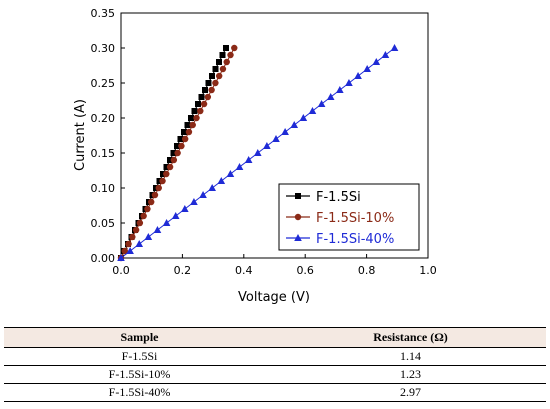 The height and width of the screenshot is (409, 550). Describe the element at coordinates (103, 223) in the screenshot. I see `y-tick-label: 0.05` at that location.